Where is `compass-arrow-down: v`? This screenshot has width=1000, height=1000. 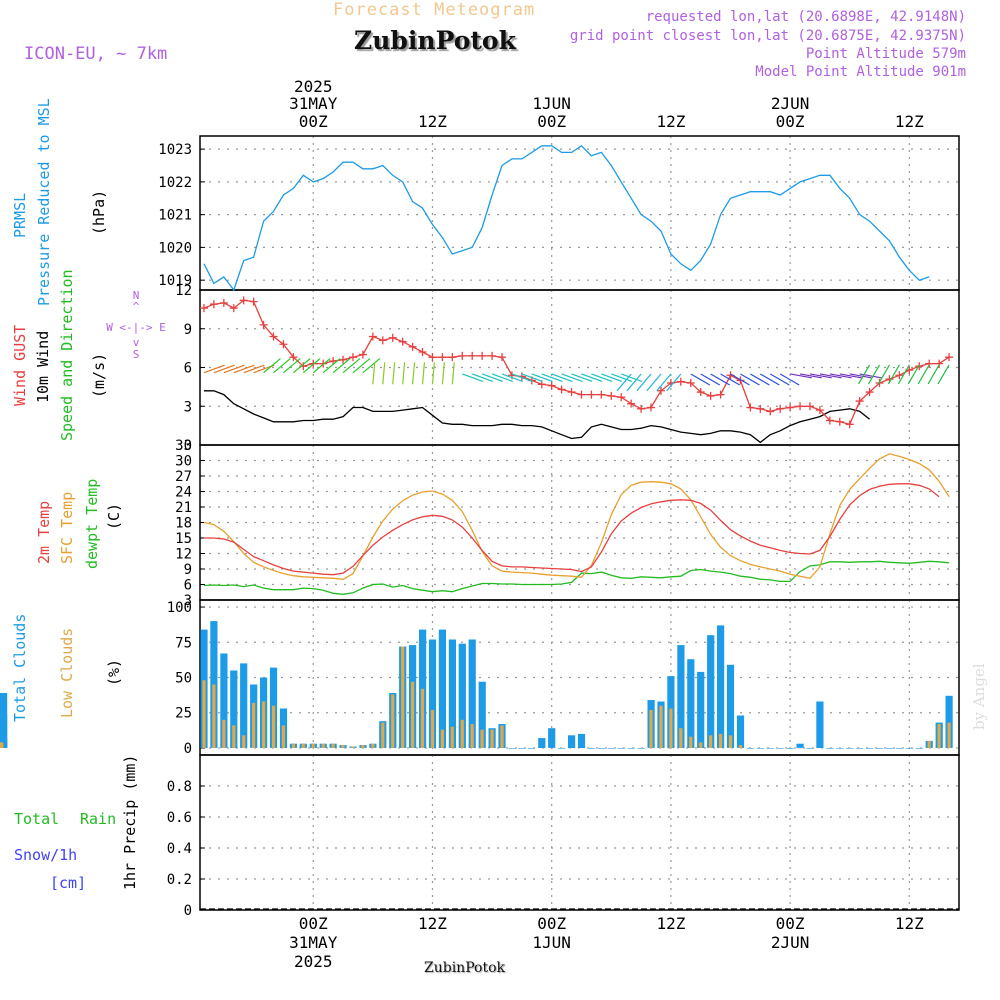
compass-arrow-down: v is located at coordinates (136, 342).